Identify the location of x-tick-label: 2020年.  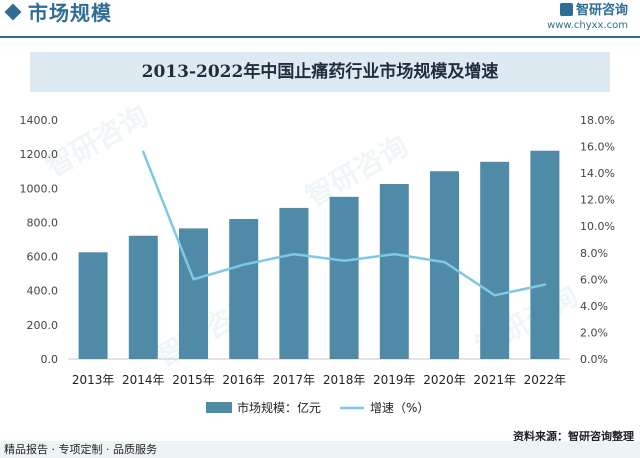
(444, 380).